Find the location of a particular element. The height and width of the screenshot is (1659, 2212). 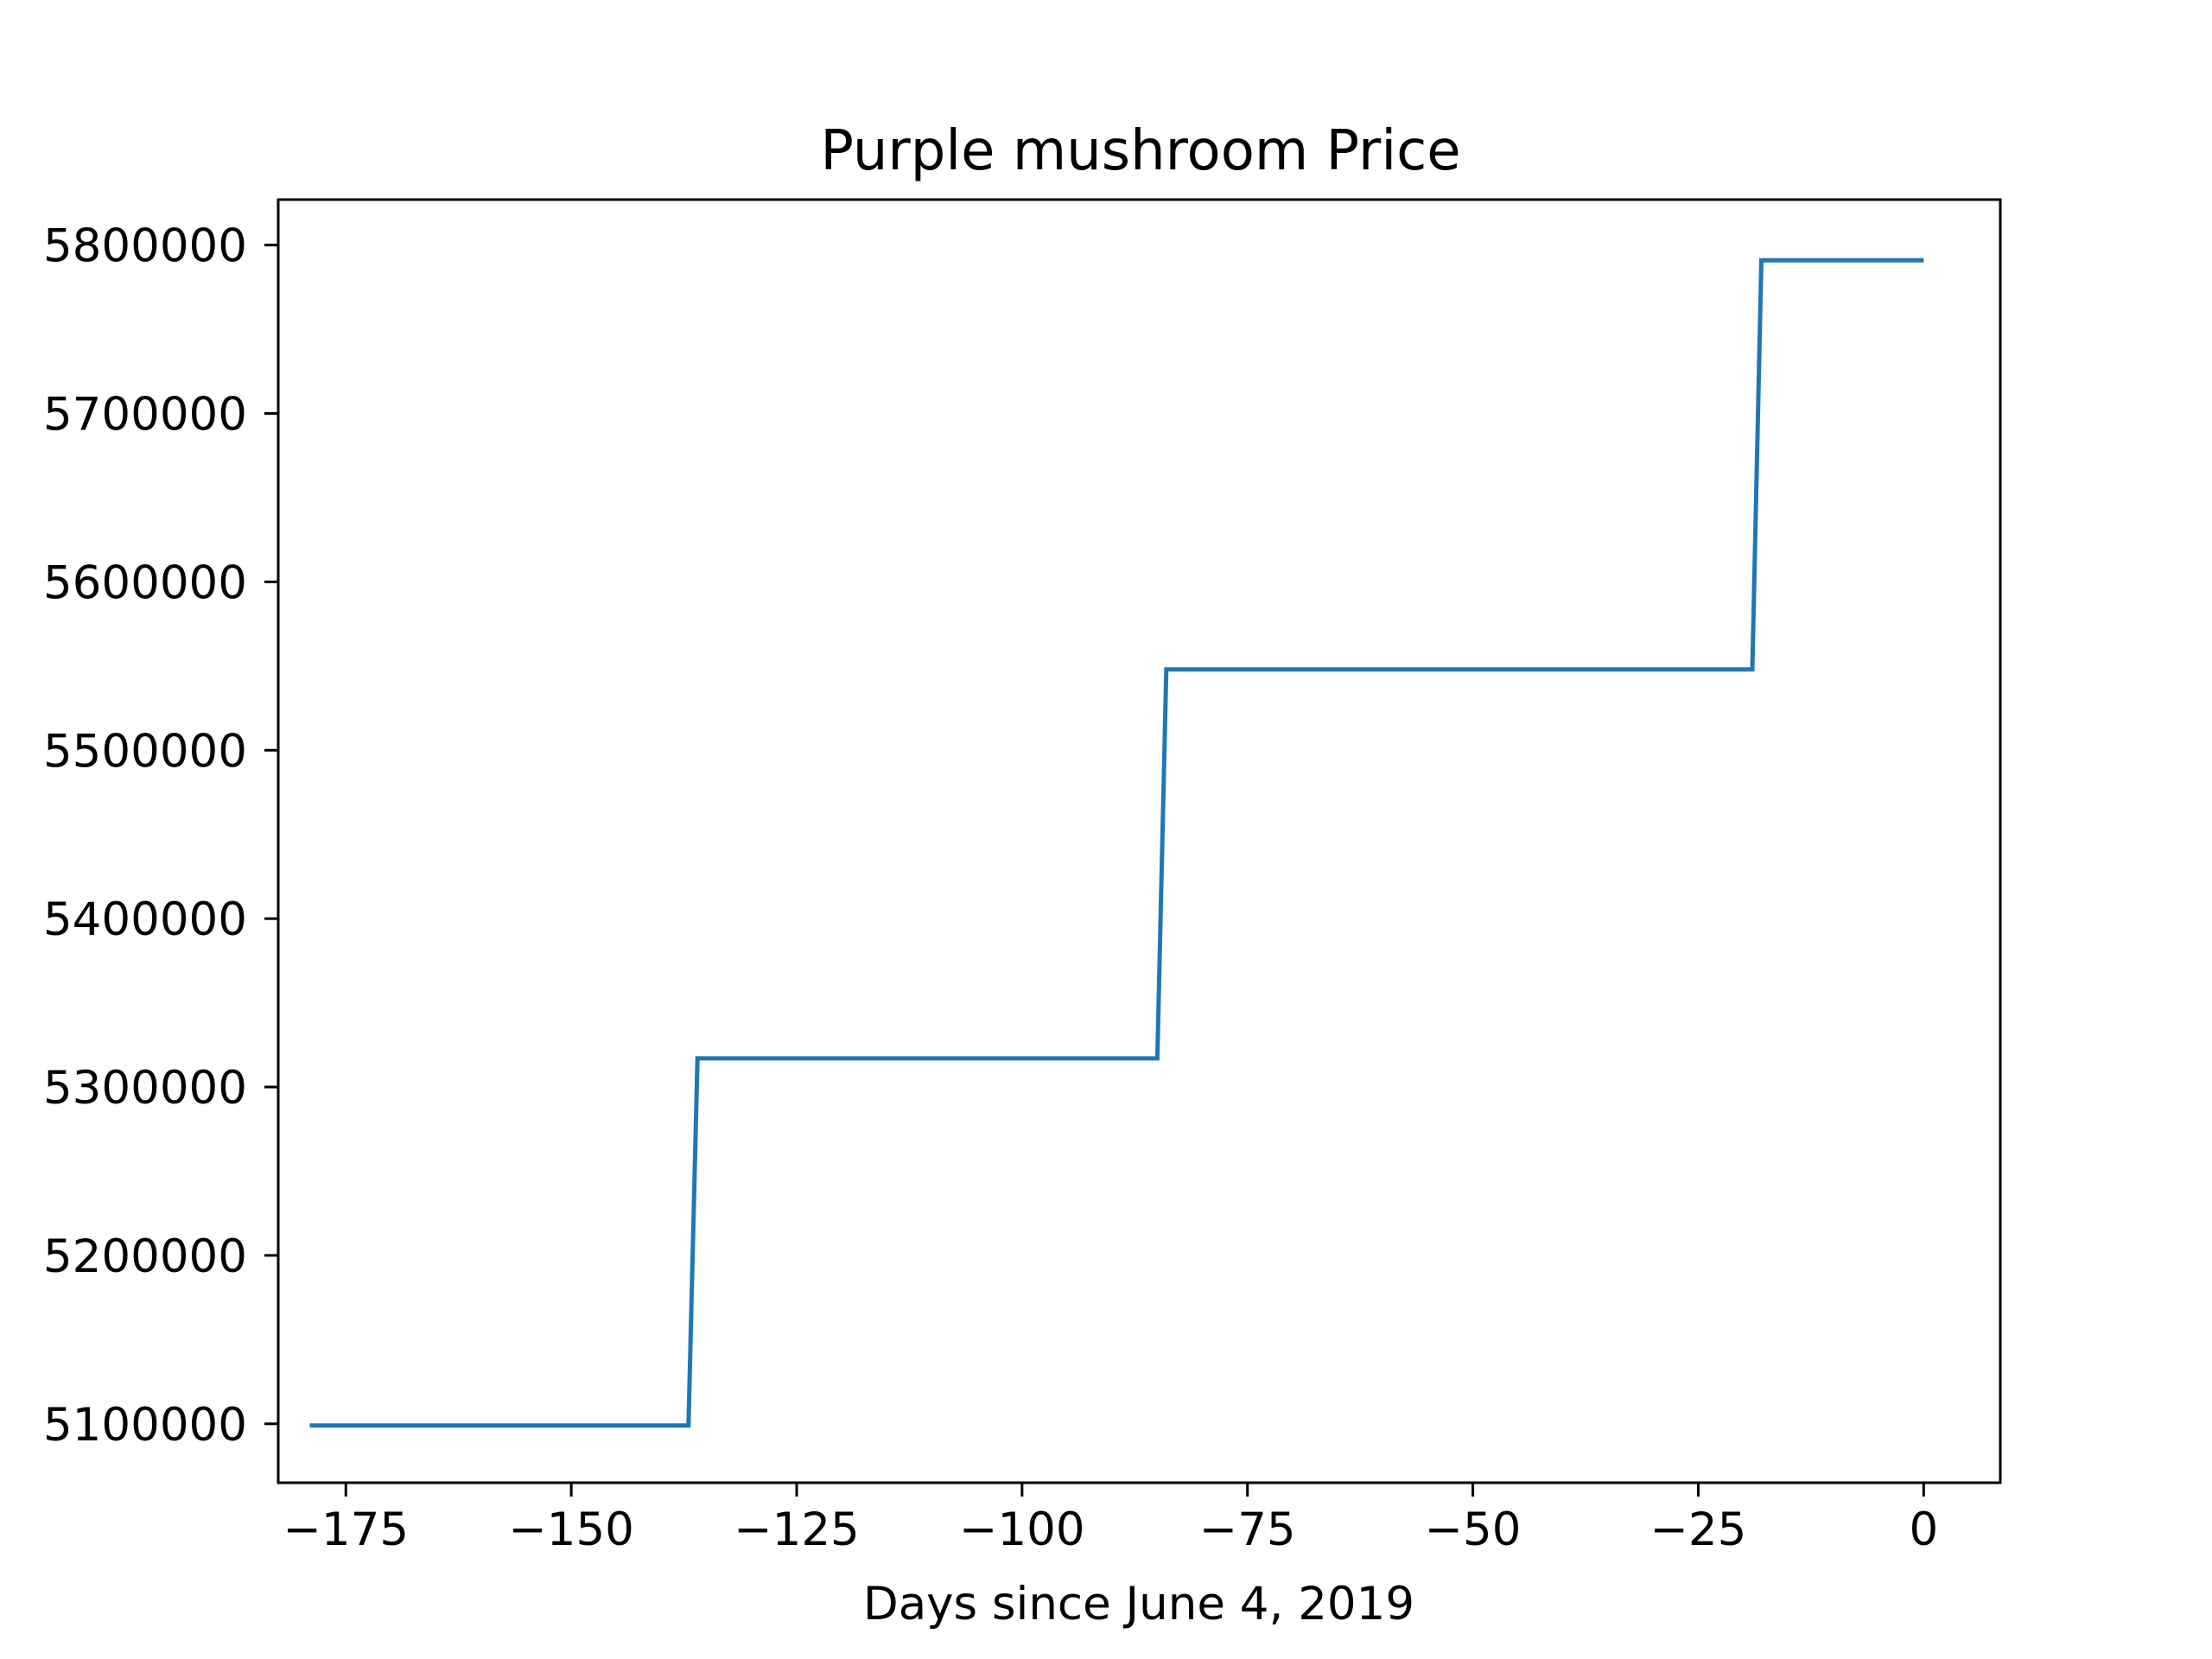

y-tick-label: 5500000 is located at coordinates (145, 751).